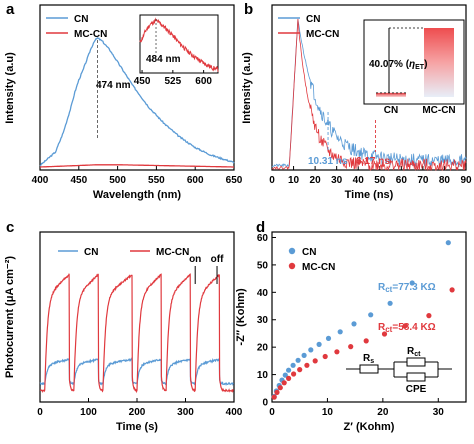 The image size is (474, 444). What do you see at coordinates (294, 180) in the screenshot?
I see `panel-b-xtick-label-1: 10` at bounding box center [294, 180].